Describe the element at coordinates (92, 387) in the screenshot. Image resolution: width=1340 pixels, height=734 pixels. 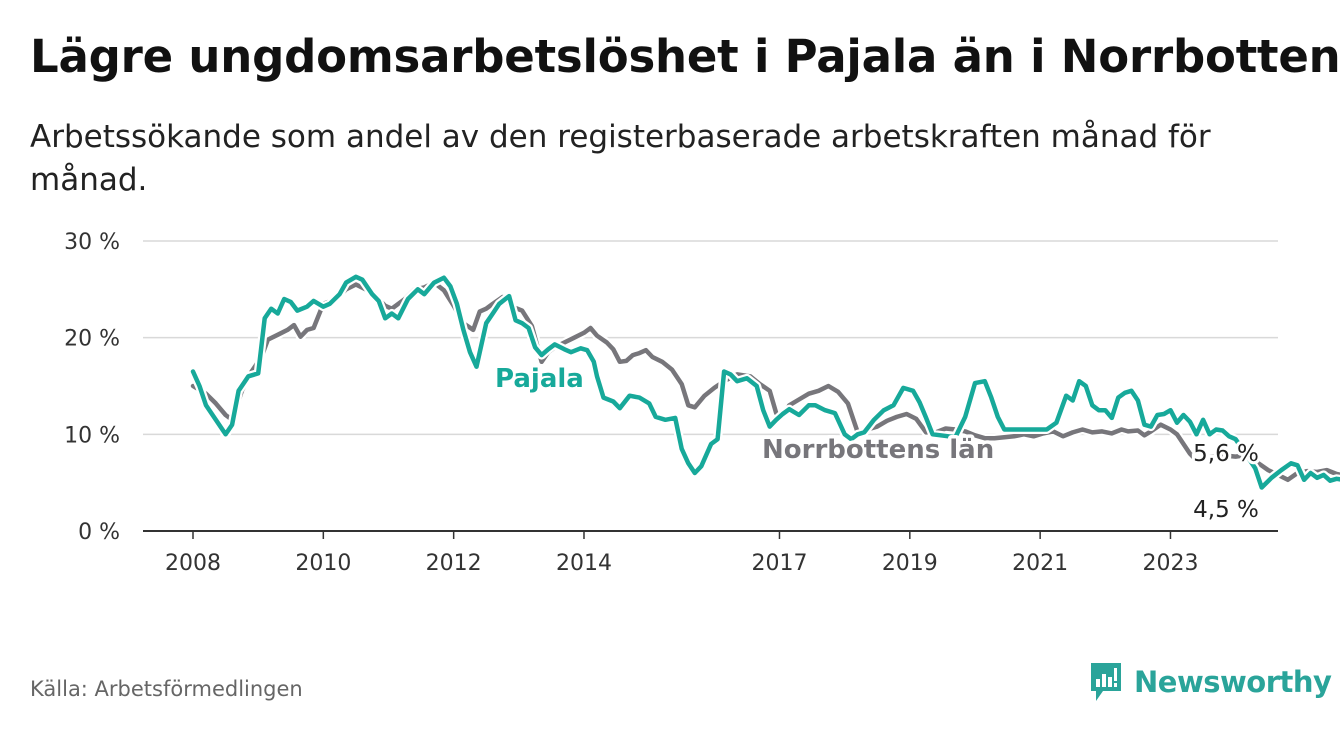
I see `y-axis-ticks: 0 % 10 % 20 % 30 %` at that location.